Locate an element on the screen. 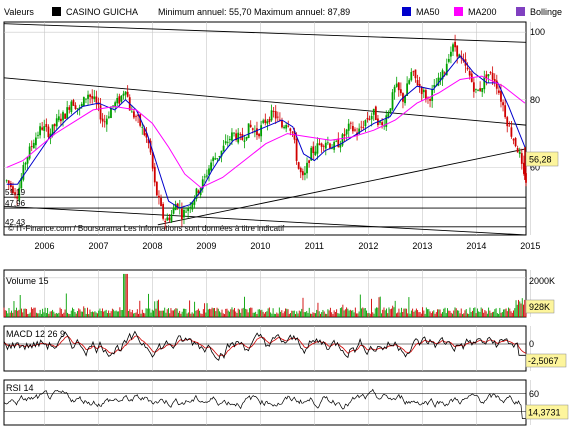 This screenshot has width=570, height=432. legend-bollinger: Bollinge is located at coordinates (546, 12).